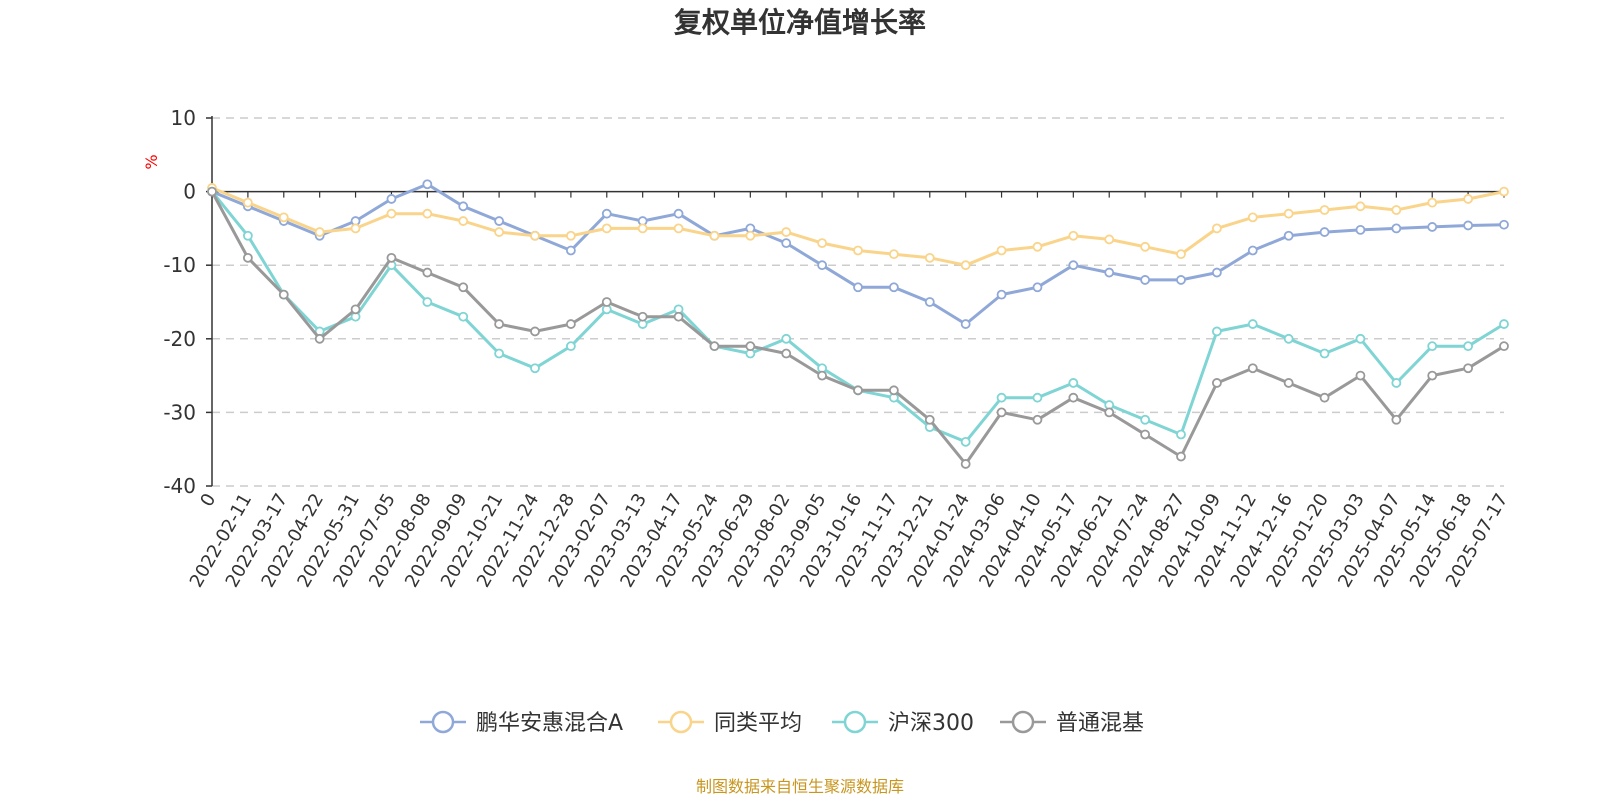 This screenshot has width=1600, height=800. Describe the element at coordinates (800, 22) in the screenshot. I see `chart-title: 复权单位净值增长率` at that location.